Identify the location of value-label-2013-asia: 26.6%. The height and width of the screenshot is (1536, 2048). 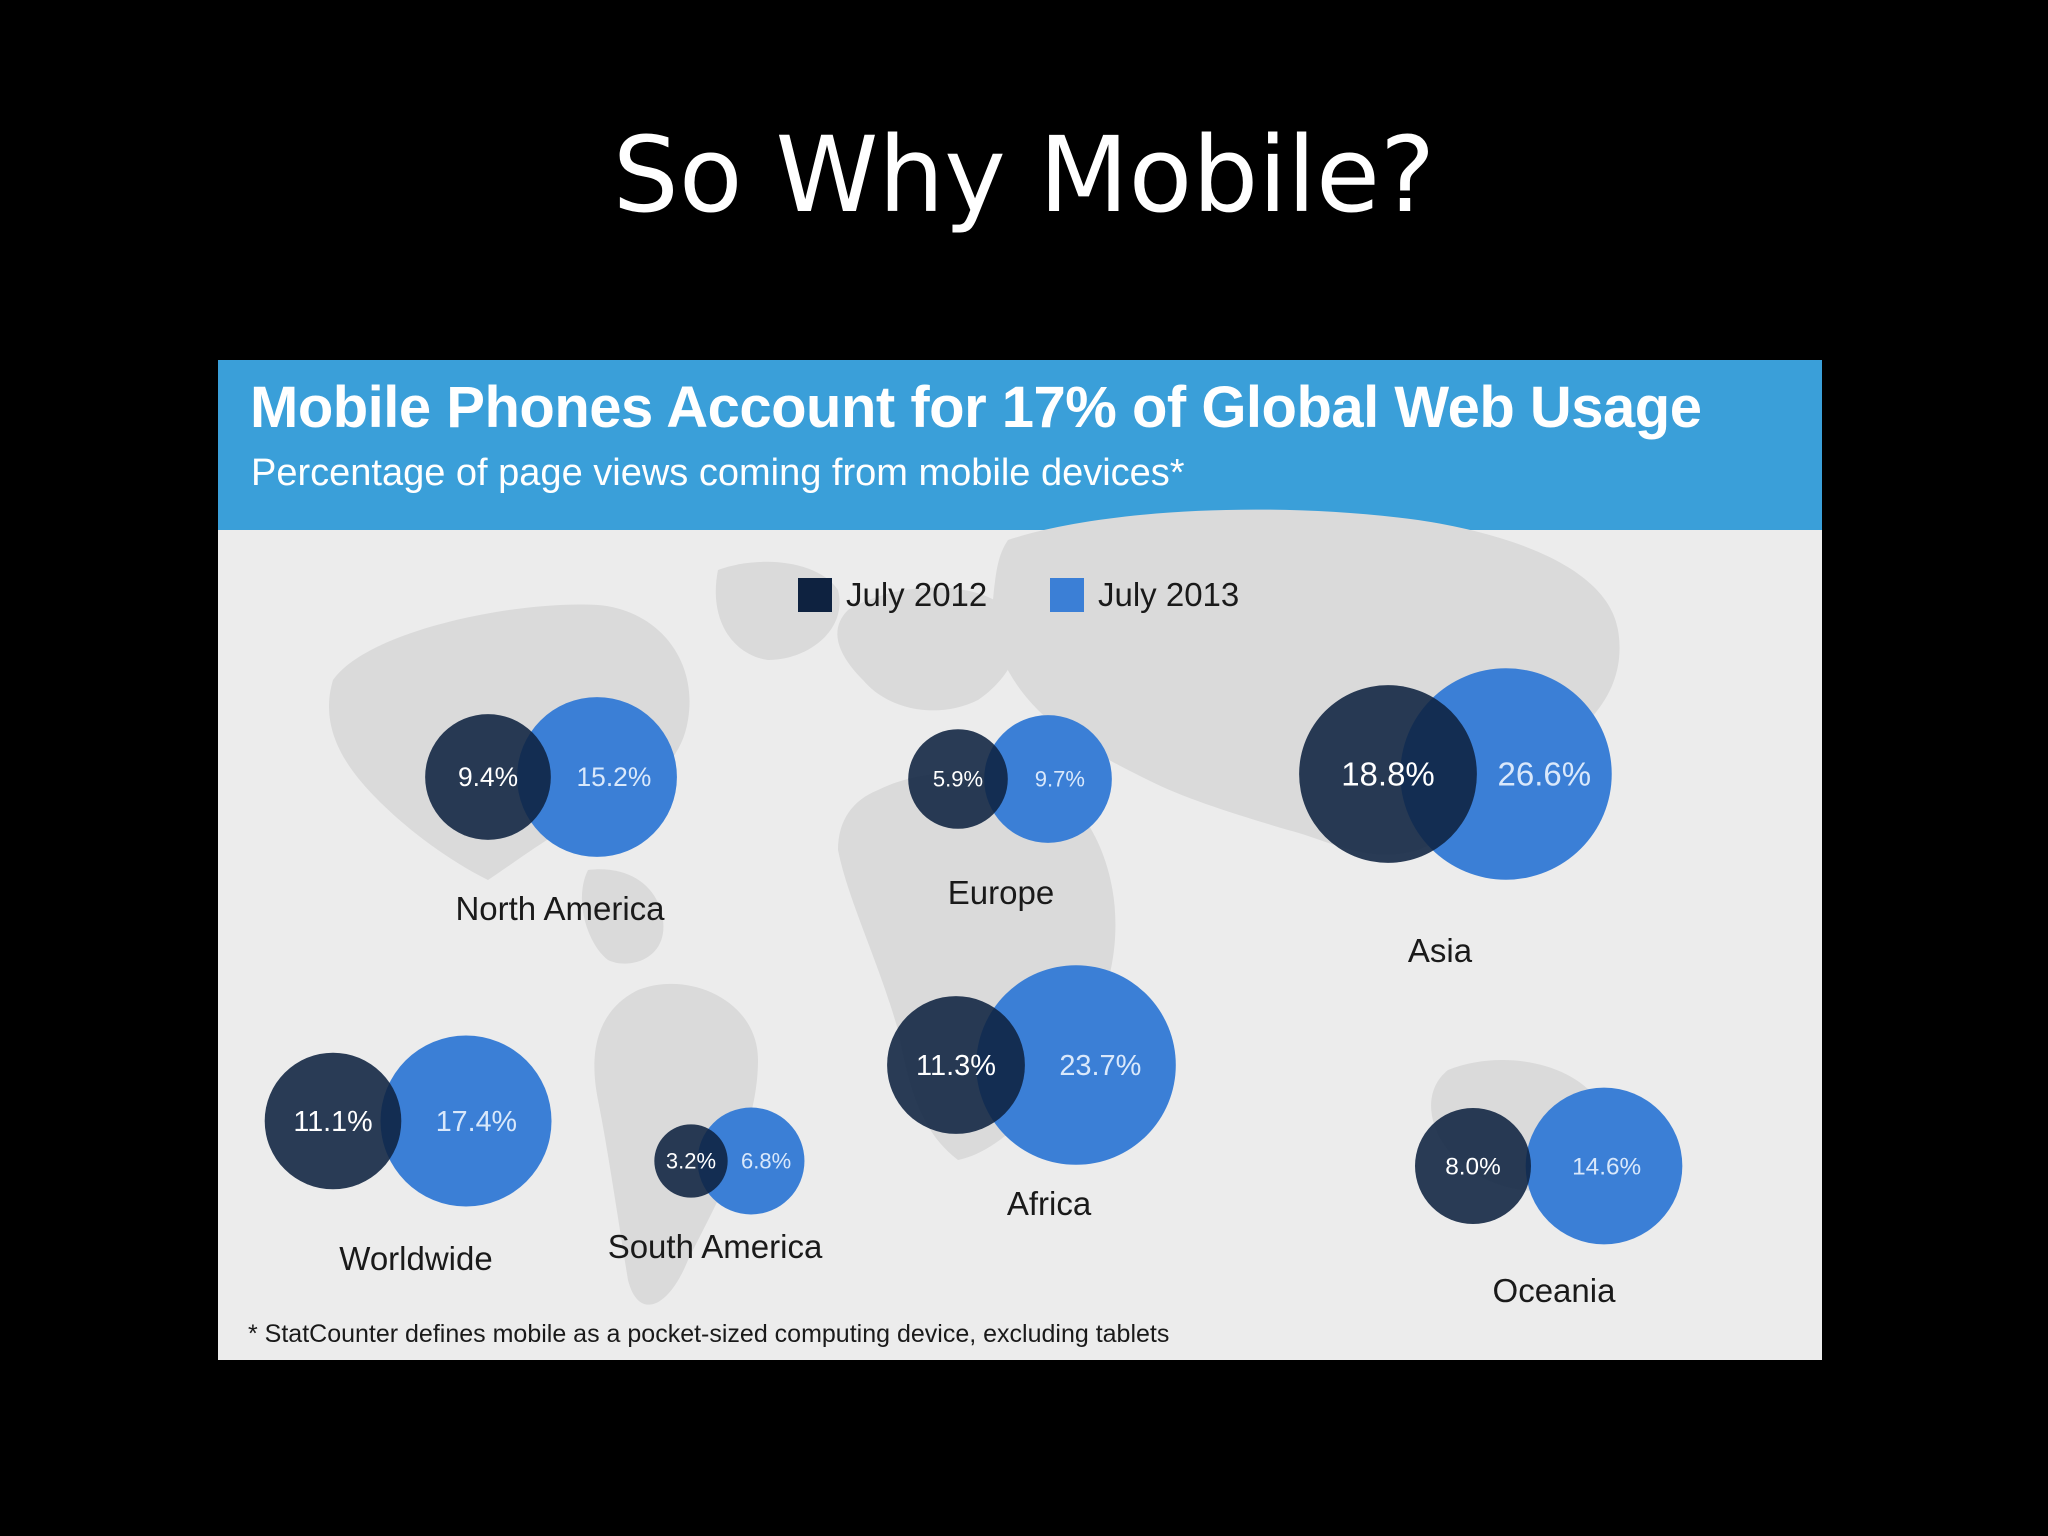
(1545, 774).